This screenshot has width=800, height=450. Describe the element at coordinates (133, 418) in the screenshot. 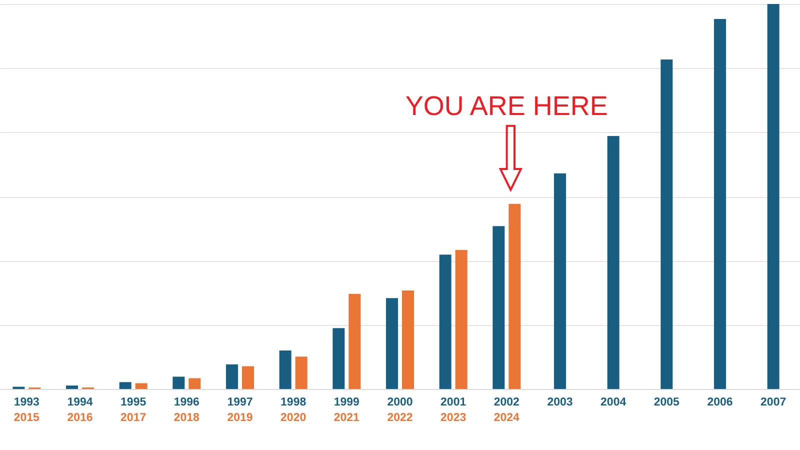

I see `text: 2017` at that location.